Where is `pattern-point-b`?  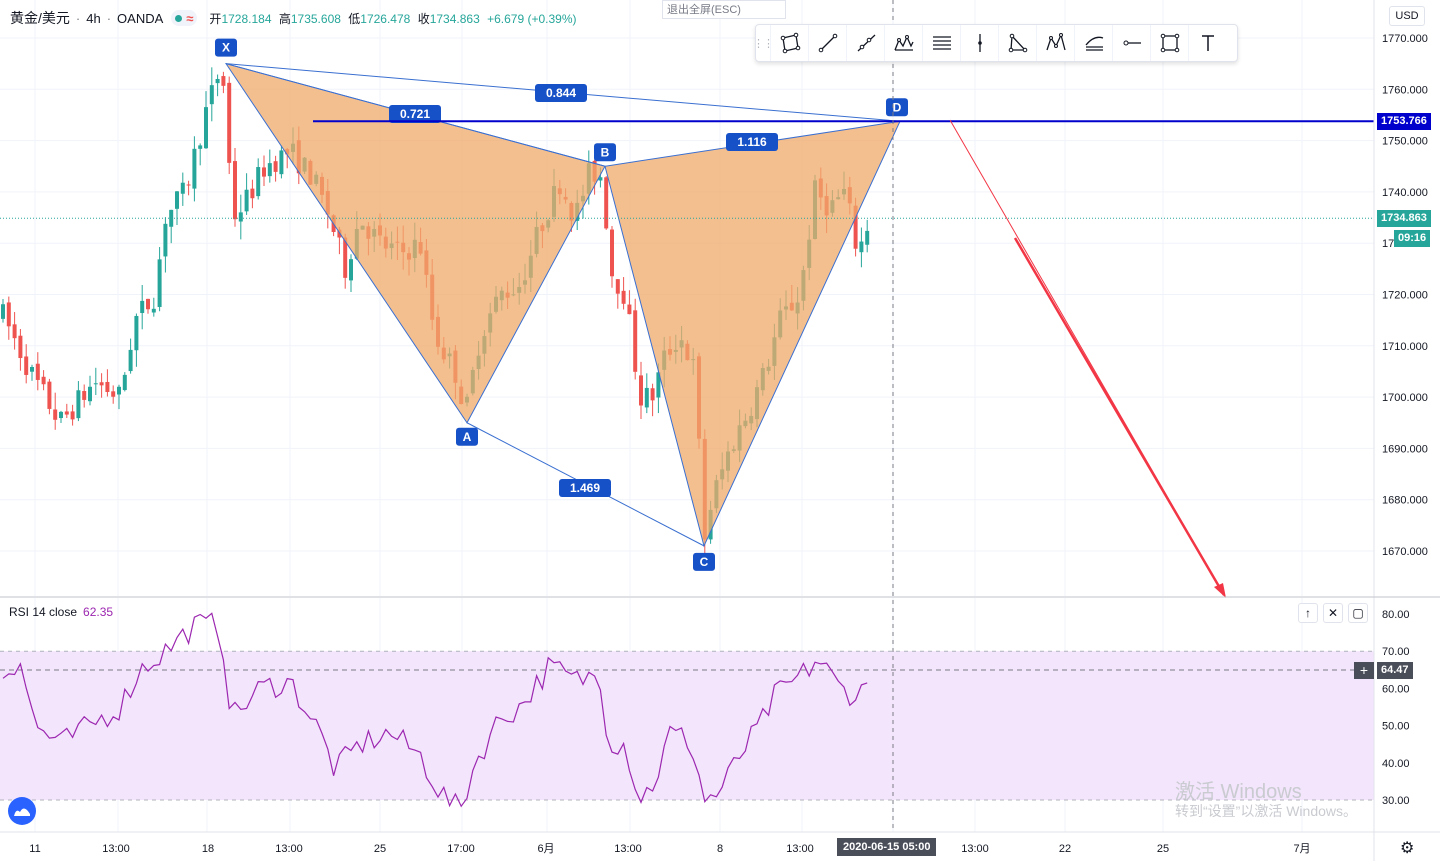
pattern-point-b is located at coordinates (605, 152).